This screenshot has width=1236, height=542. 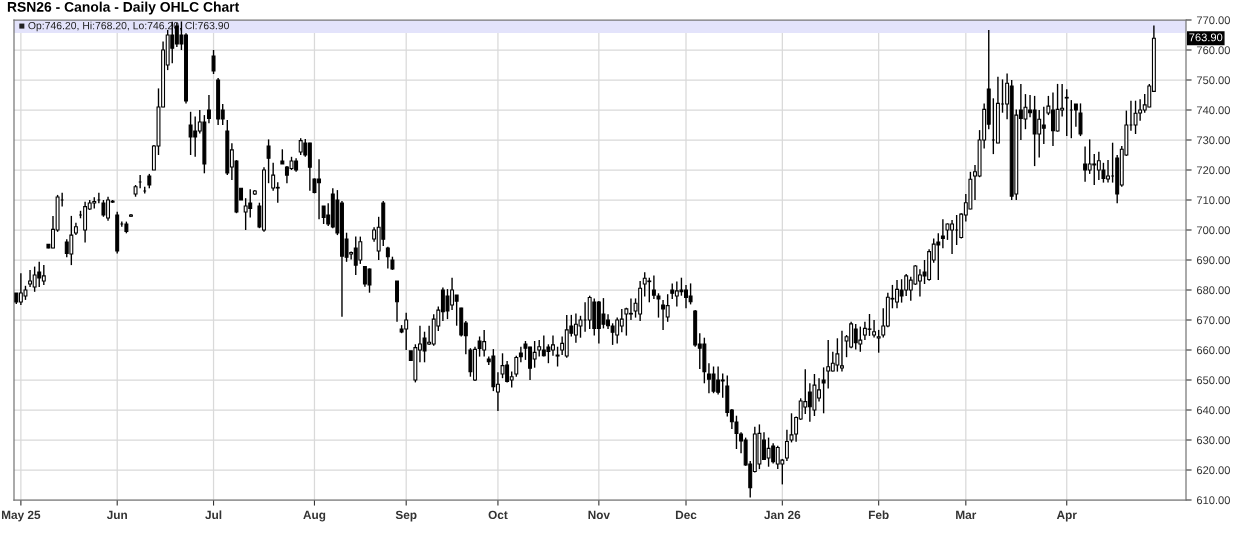 What do you see at coordinates (406, 516) in the screenshot?
I see `x-tick-label: Sep` at bounding box center [406, 516].